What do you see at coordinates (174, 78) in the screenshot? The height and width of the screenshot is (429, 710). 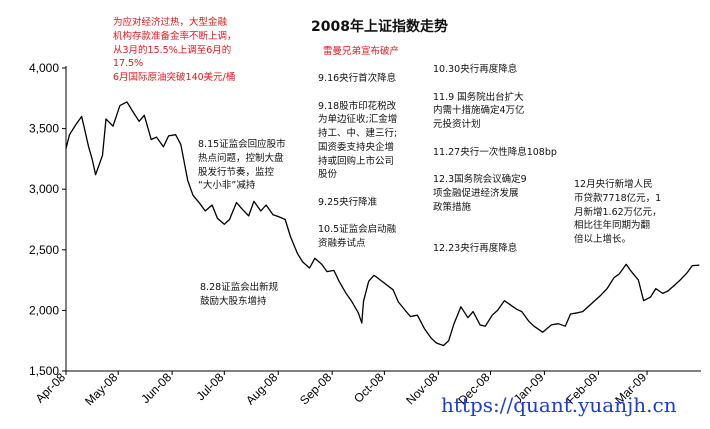 I see `annotation-line: 6月国际原油突破140美元/桶` at bounding box center [174, 78].